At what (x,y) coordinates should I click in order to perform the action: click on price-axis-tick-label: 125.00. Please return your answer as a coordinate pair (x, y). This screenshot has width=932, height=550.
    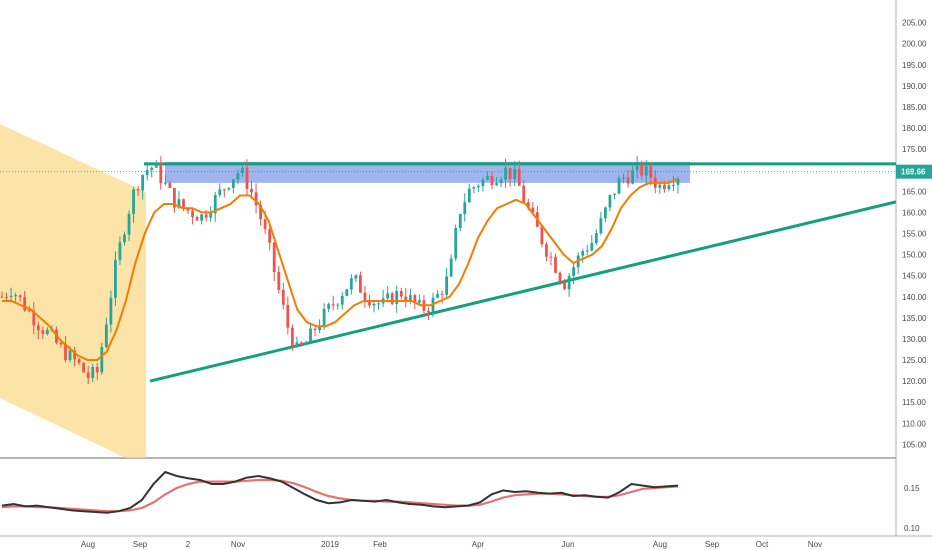
    Looking at the image, I should click on (914, 360).